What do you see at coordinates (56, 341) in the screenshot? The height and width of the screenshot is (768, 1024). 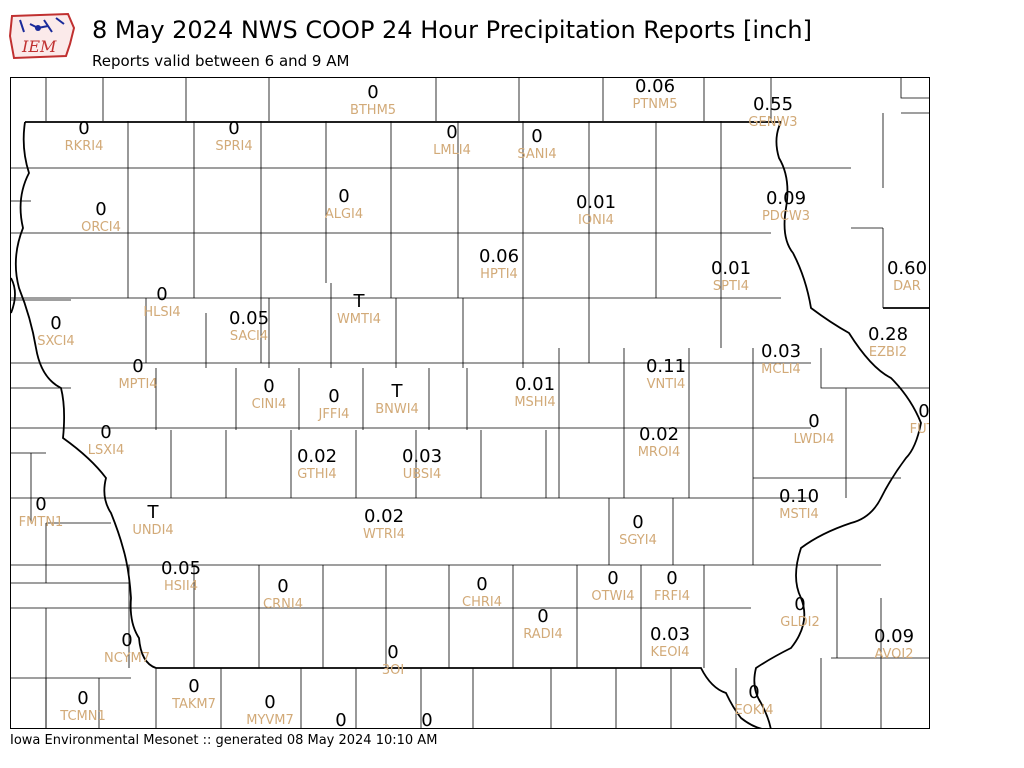 I see `station-id: SXCI4` at bounding box center [56, 341].